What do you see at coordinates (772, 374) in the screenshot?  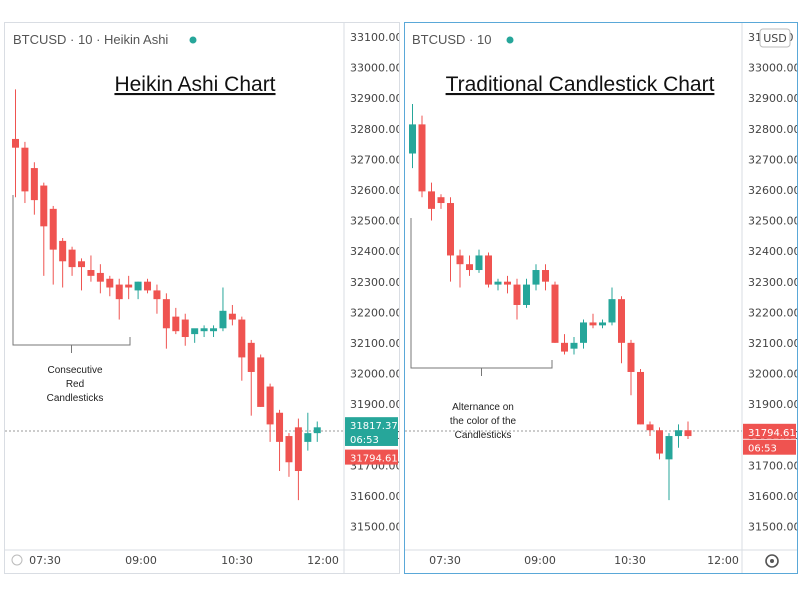 I see `y-tick-label: 32000.00` at bounding box center [772, 374].